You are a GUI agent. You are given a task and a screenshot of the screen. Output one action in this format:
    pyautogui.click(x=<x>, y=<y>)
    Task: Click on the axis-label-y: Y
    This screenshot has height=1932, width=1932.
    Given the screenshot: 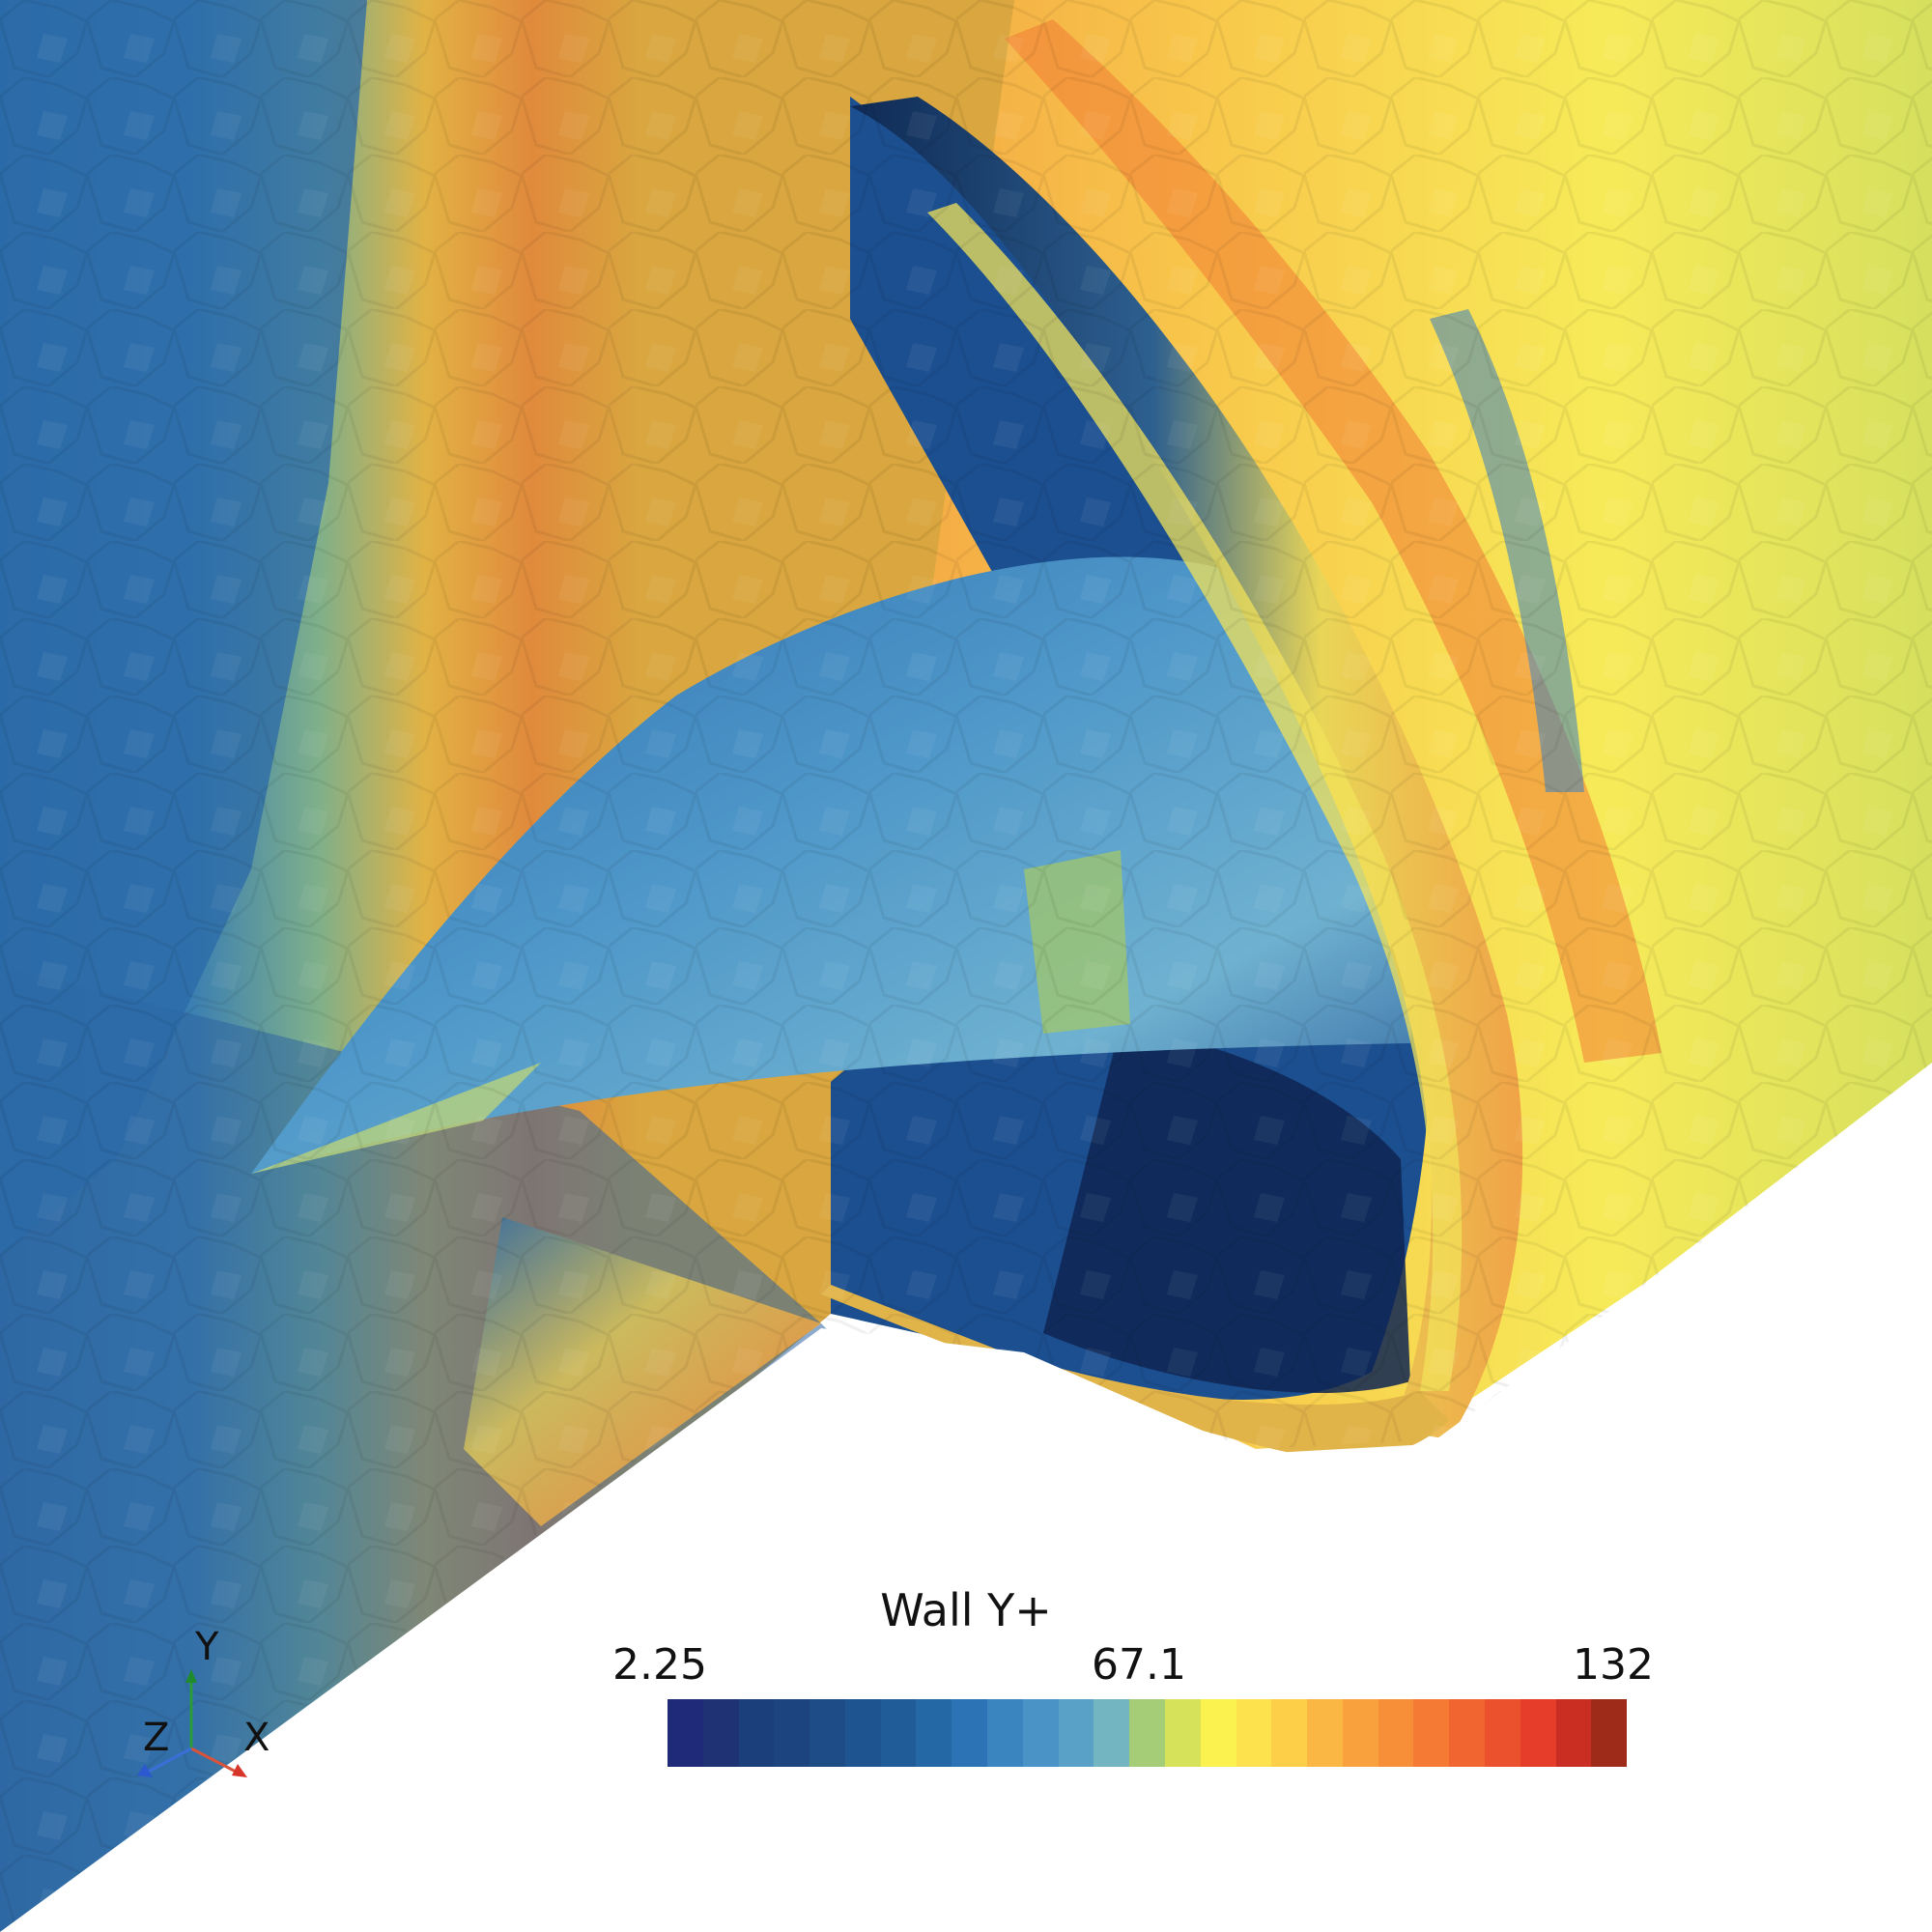 What is the action you would take?
    pyautogui.click(x=207, y=1647)
    